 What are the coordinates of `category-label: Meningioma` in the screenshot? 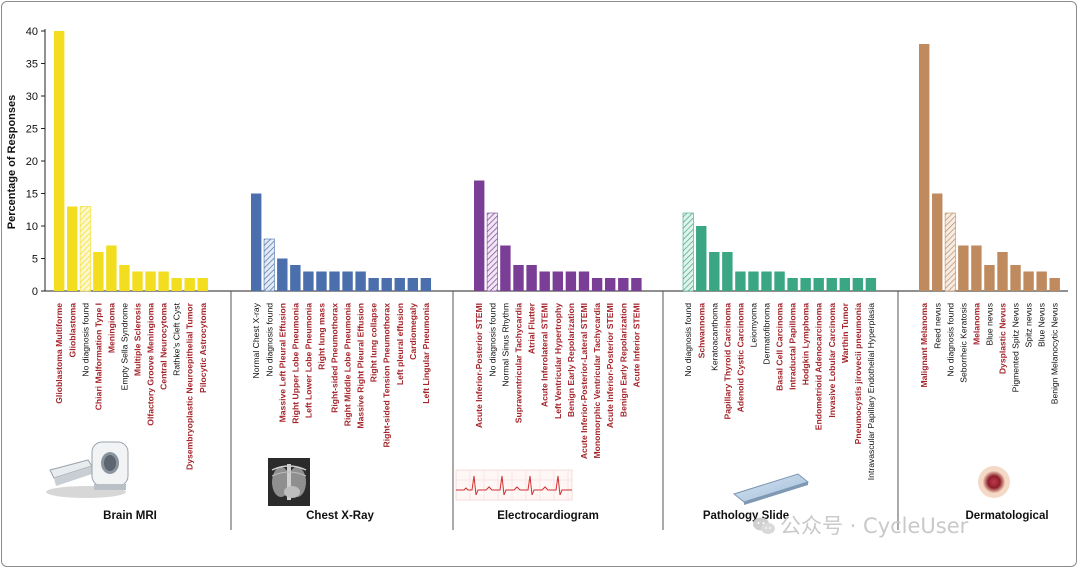 It's located at (111, 328).